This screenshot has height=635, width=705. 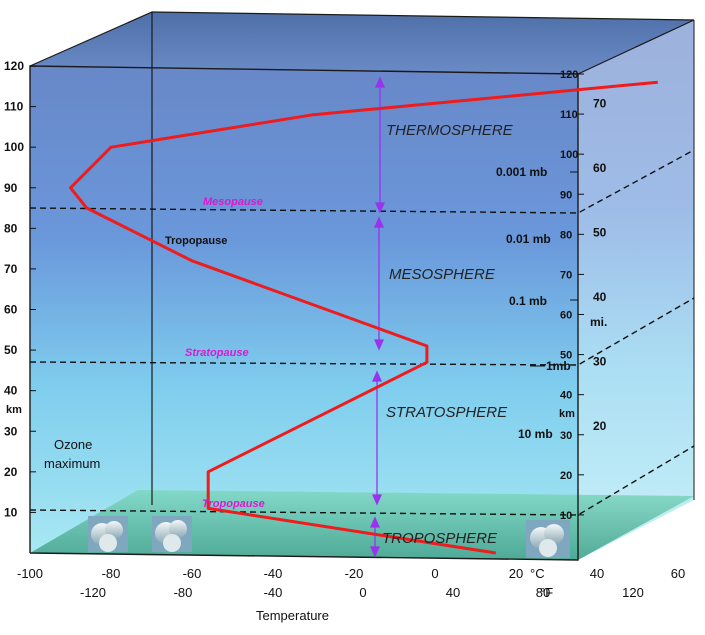 I want to click on pressure-0001: 0.001 mb, so click(x=521, y=172).